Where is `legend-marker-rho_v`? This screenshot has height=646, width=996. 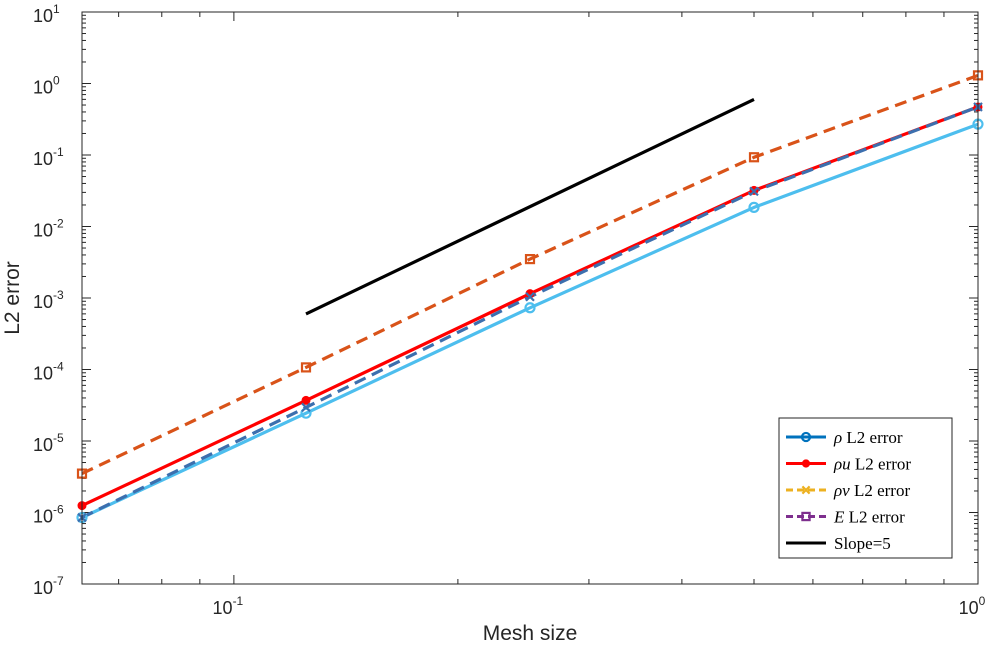 legend-marker-rho_v is located at coordinates (806, 490).